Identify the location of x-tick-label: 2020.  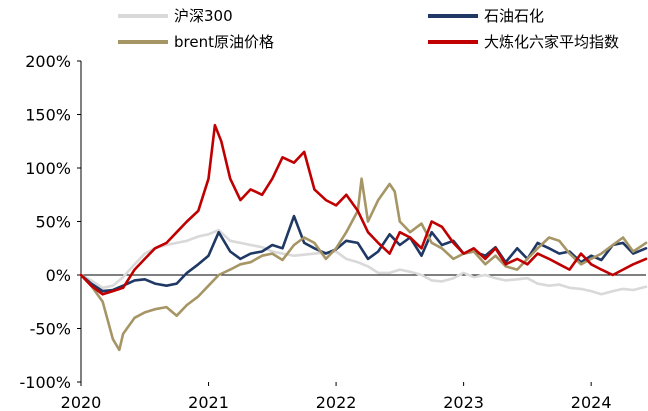
(81, 402).